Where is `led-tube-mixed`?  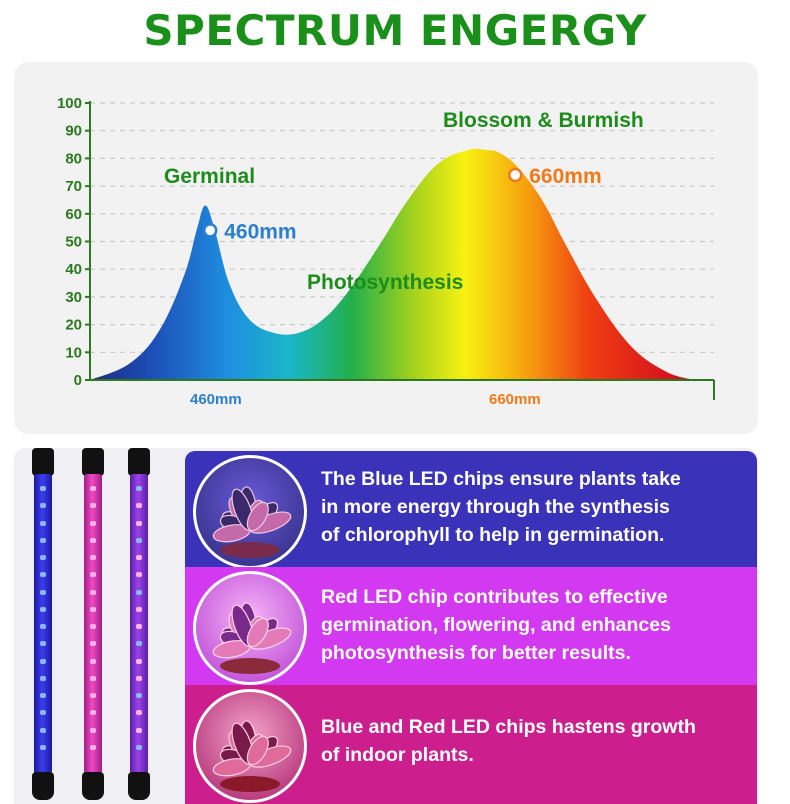 led-tube-mixed is located at coordinates (139, 624).